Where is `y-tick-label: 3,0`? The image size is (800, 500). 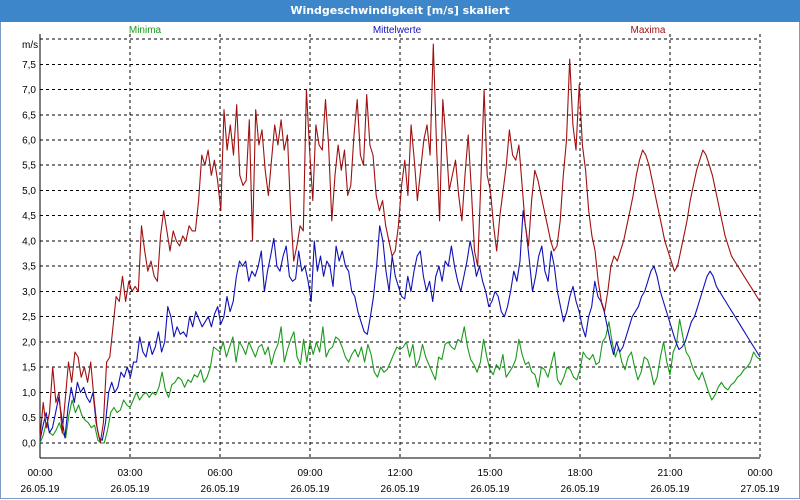 y-tick-label: 3,0 is located at coordinates (29, 292).